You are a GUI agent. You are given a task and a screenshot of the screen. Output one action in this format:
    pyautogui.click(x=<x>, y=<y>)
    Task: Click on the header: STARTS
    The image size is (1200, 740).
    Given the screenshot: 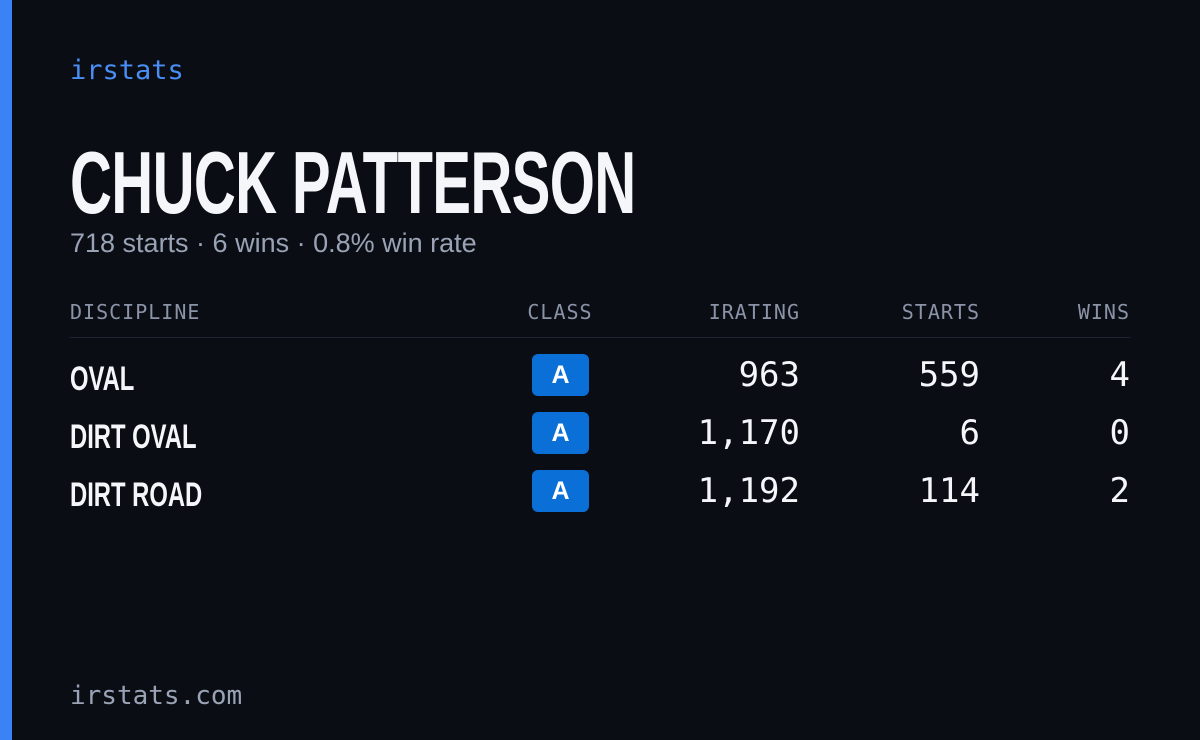 What is the action you would take?
    pyautogui.click(x=940, y=312)
    